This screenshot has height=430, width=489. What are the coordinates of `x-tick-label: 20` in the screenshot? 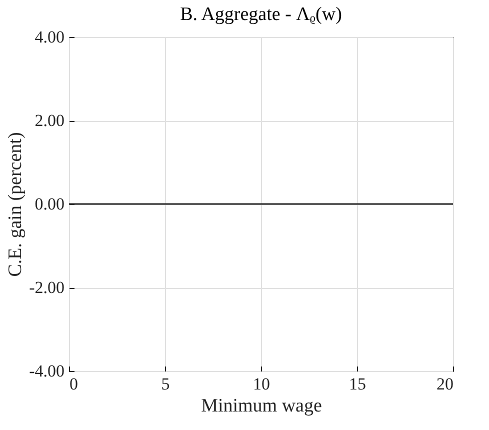 It's located at (445, 384).